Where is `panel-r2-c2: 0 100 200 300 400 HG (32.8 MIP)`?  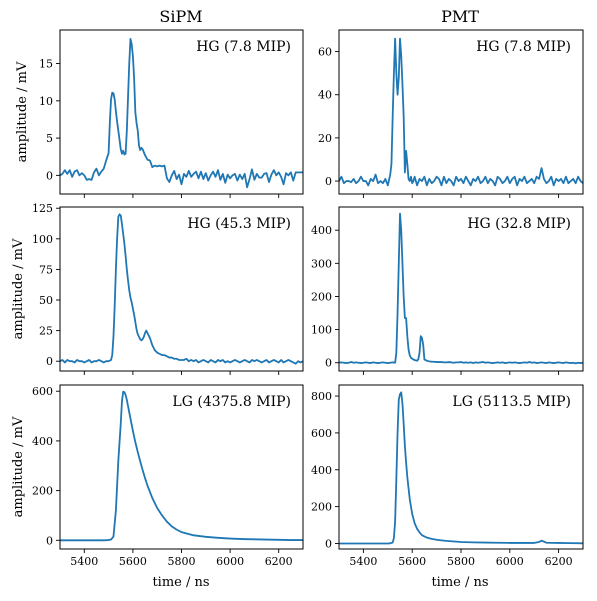
panel-r2-c2: 0 100 200 300 400 HG (32.8 MIP) is located at coordinates (447, 290).